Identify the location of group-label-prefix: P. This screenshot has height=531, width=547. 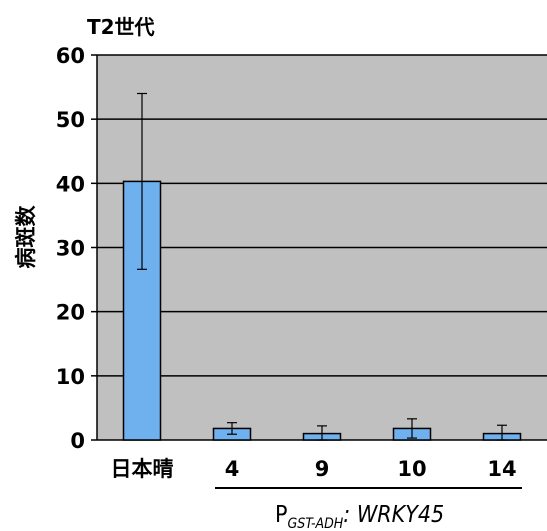
(281, 515).